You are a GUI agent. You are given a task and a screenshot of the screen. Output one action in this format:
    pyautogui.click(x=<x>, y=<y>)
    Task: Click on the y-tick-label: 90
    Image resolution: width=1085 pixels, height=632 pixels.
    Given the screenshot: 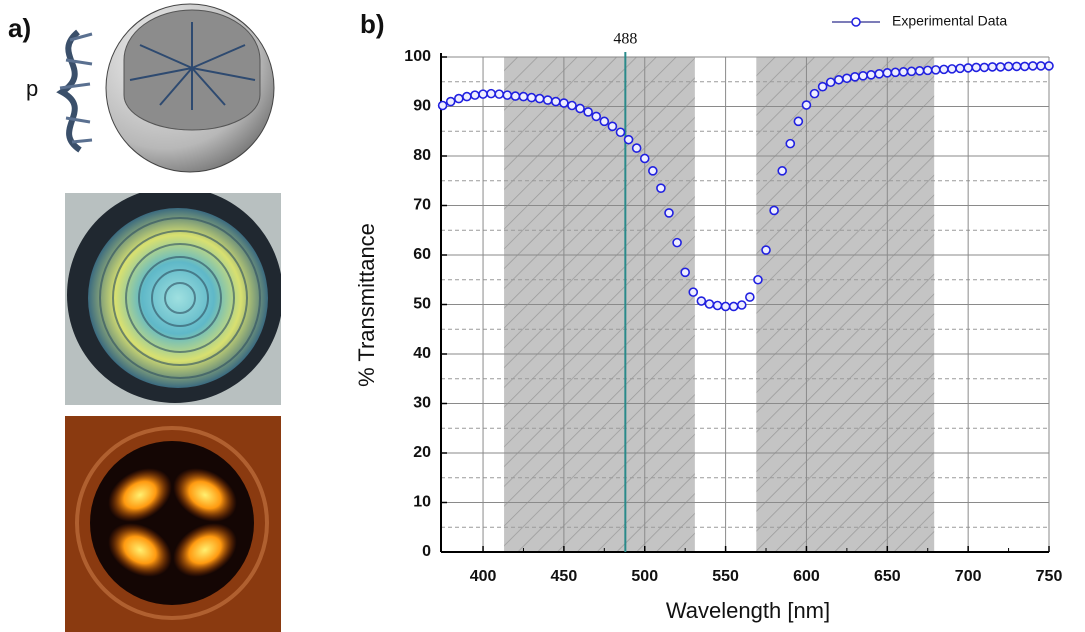 What is the action you would take?
    pyautogui.click(x=422, y=106)
    